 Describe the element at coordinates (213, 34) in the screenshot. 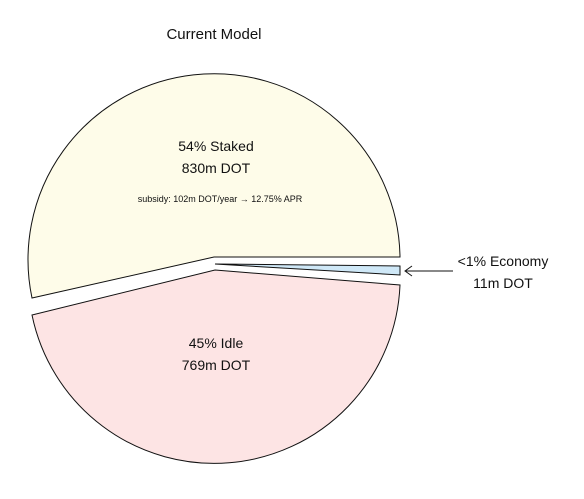

I see `chart-title: Current Model` at that location.